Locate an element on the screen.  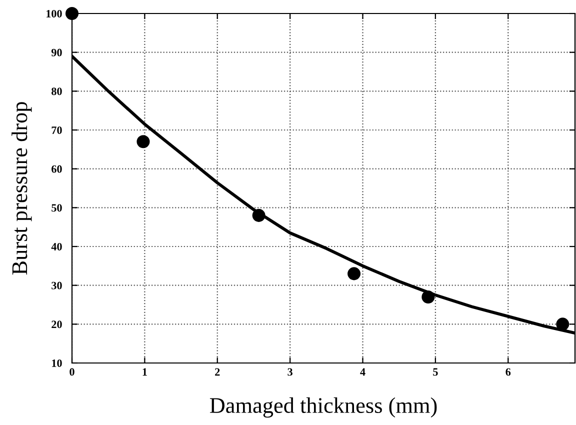
y-tick-label: 60 is located at coordinates (57, 169).